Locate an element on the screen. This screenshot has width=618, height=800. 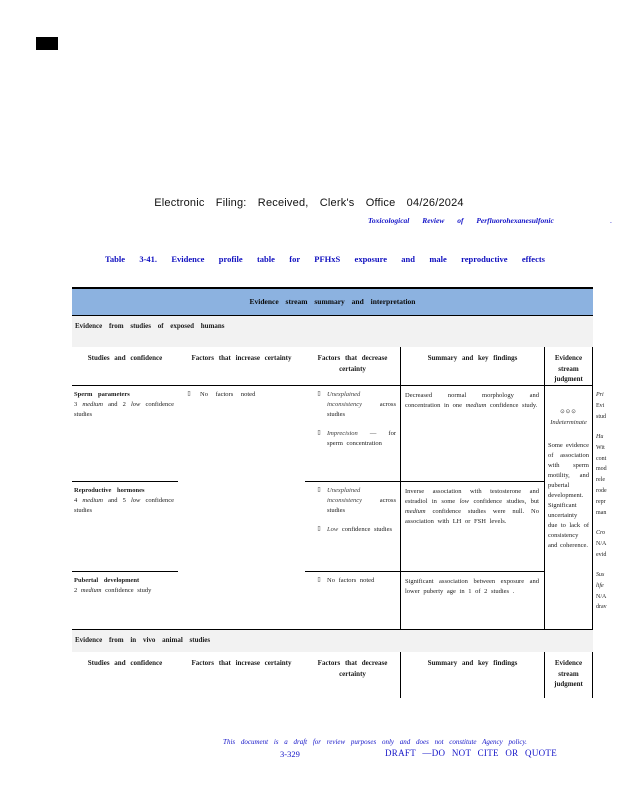
section-animal-evidence: Evidence from in vivo animal studies is located at coordinates (332, 640).